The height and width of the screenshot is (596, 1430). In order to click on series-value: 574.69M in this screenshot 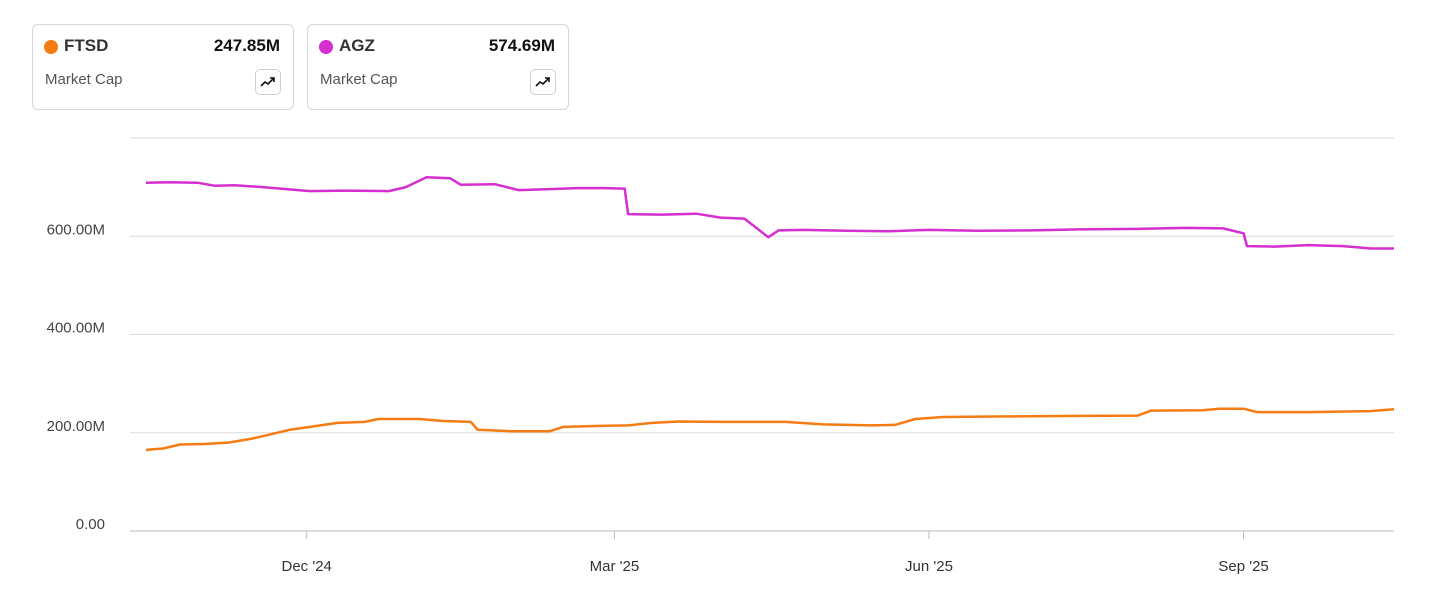, I will do `click(521, 45)`.